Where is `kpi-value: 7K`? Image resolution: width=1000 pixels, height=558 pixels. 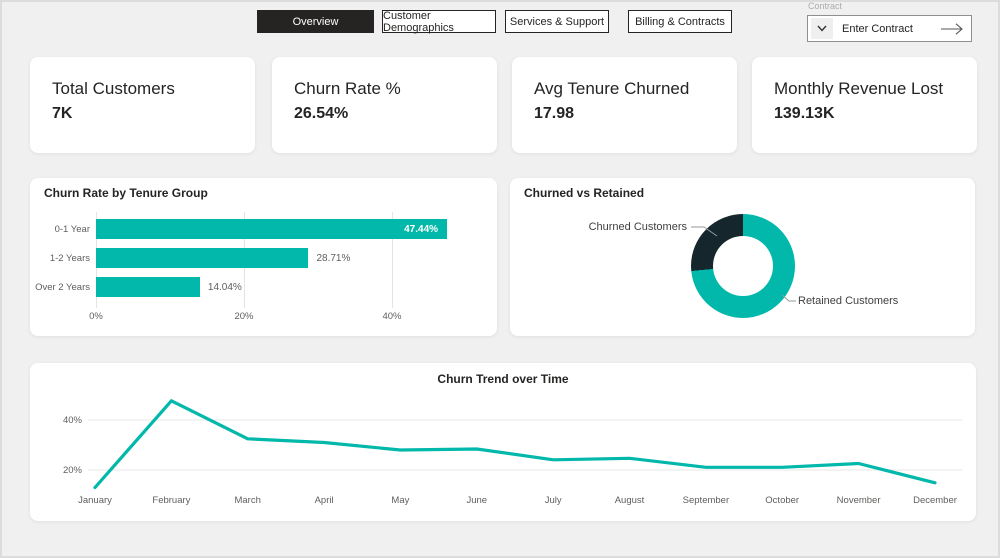
kpi-value: 7K is located at coordinates (62, 113).